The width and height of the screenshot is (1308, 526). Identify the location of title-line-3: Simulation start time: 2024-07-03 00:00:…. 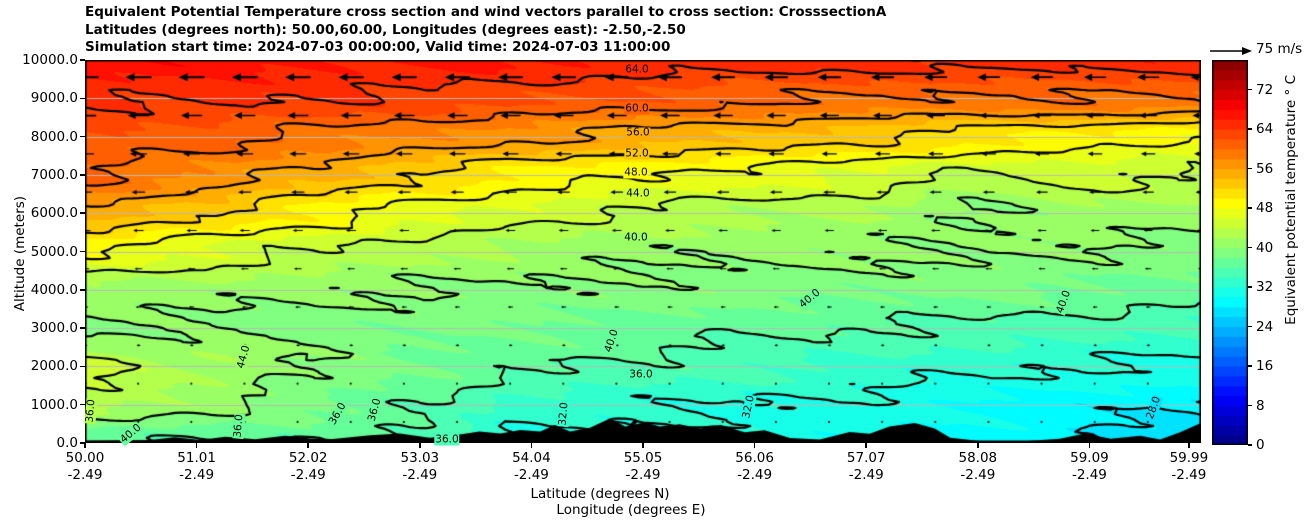
(378, 47).